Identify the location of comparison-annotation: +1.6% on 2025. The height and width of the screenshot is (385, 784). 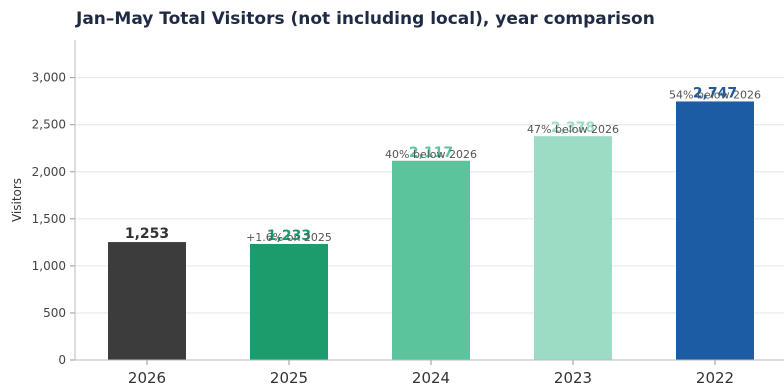
(289, 237).